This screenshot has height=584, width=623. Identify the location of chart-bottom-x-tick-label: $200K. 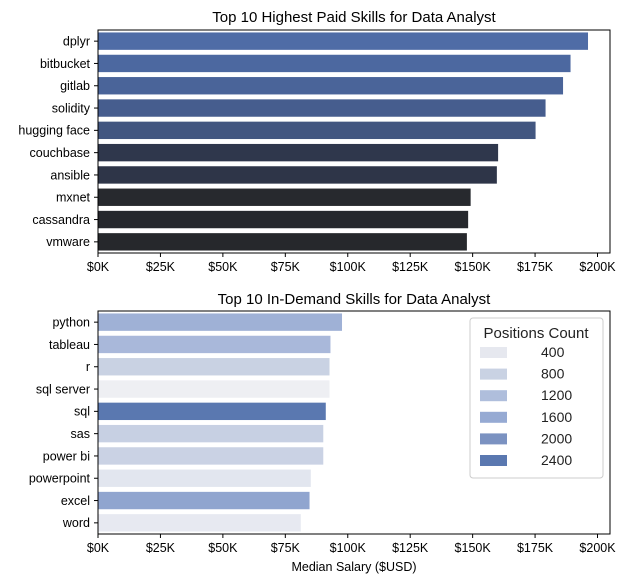
(597, 548).